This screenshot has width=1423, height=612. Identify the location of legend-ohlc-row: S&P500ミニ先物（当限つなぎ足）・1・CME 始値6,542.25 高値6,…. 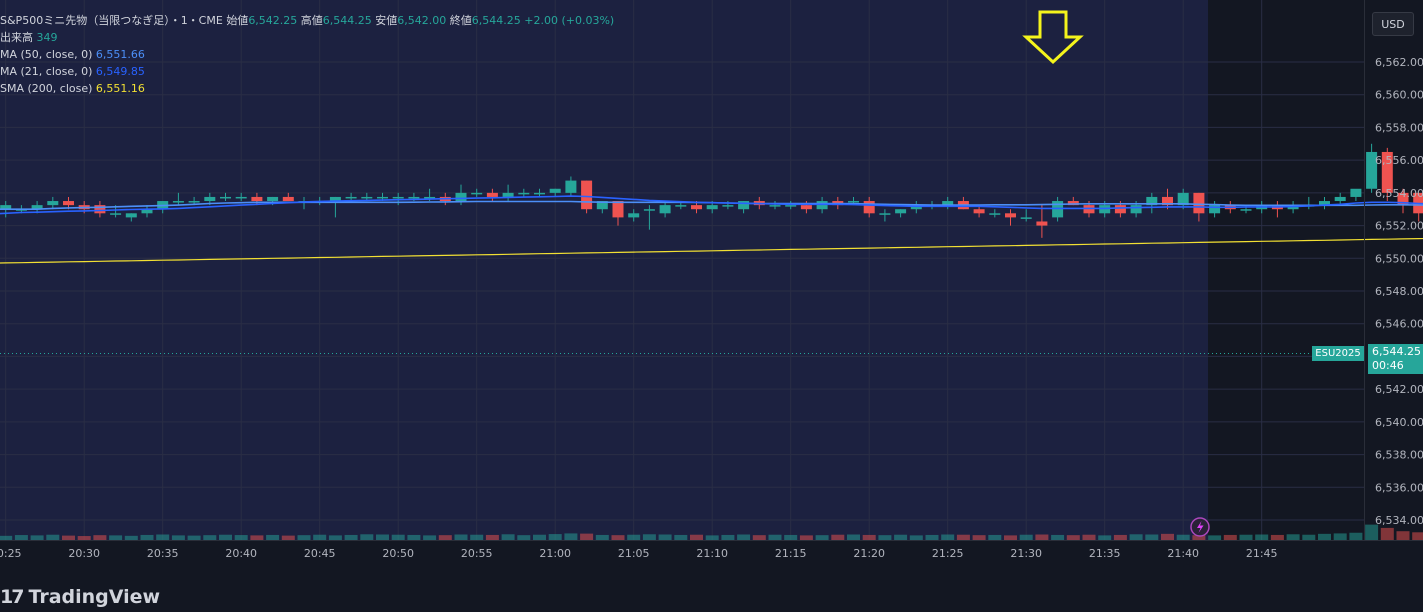
(307, 20).